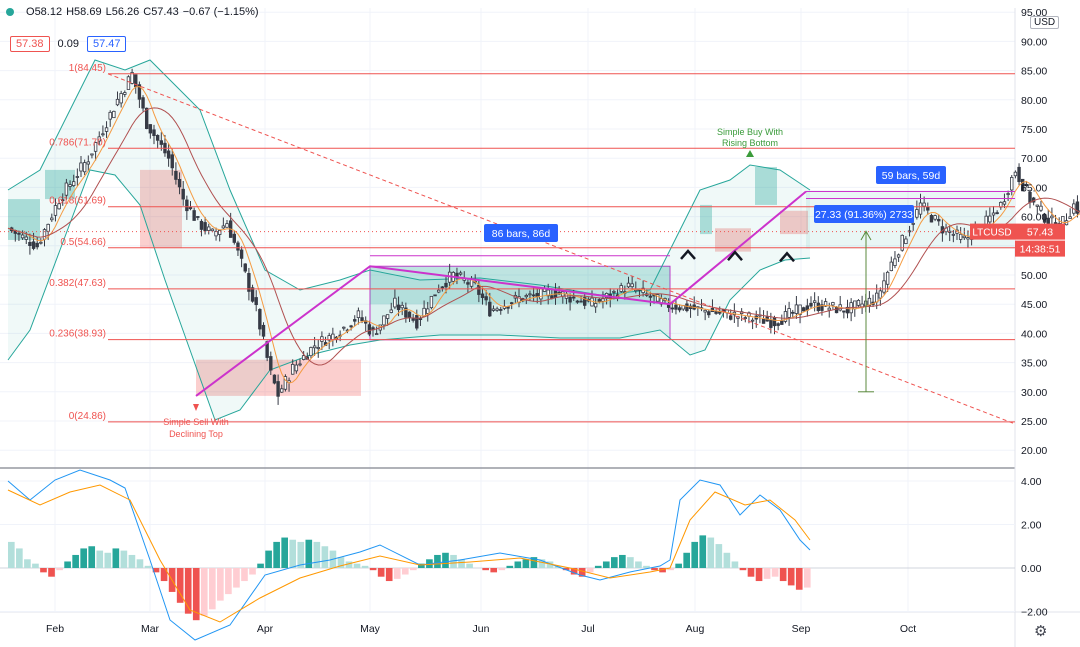 Image resolution: width=1080 pixels, height=647 pixels. What do you see at coordinates (481, 629) in the screenshot?
I see `time-tick-4: Jun` at bounding box center [481, 629].